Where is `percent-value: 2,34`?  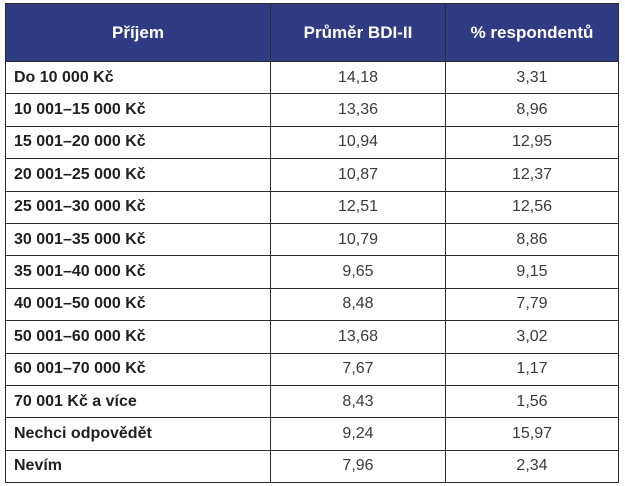
percent-value: 2,34 is located at coordinates (532, 466).